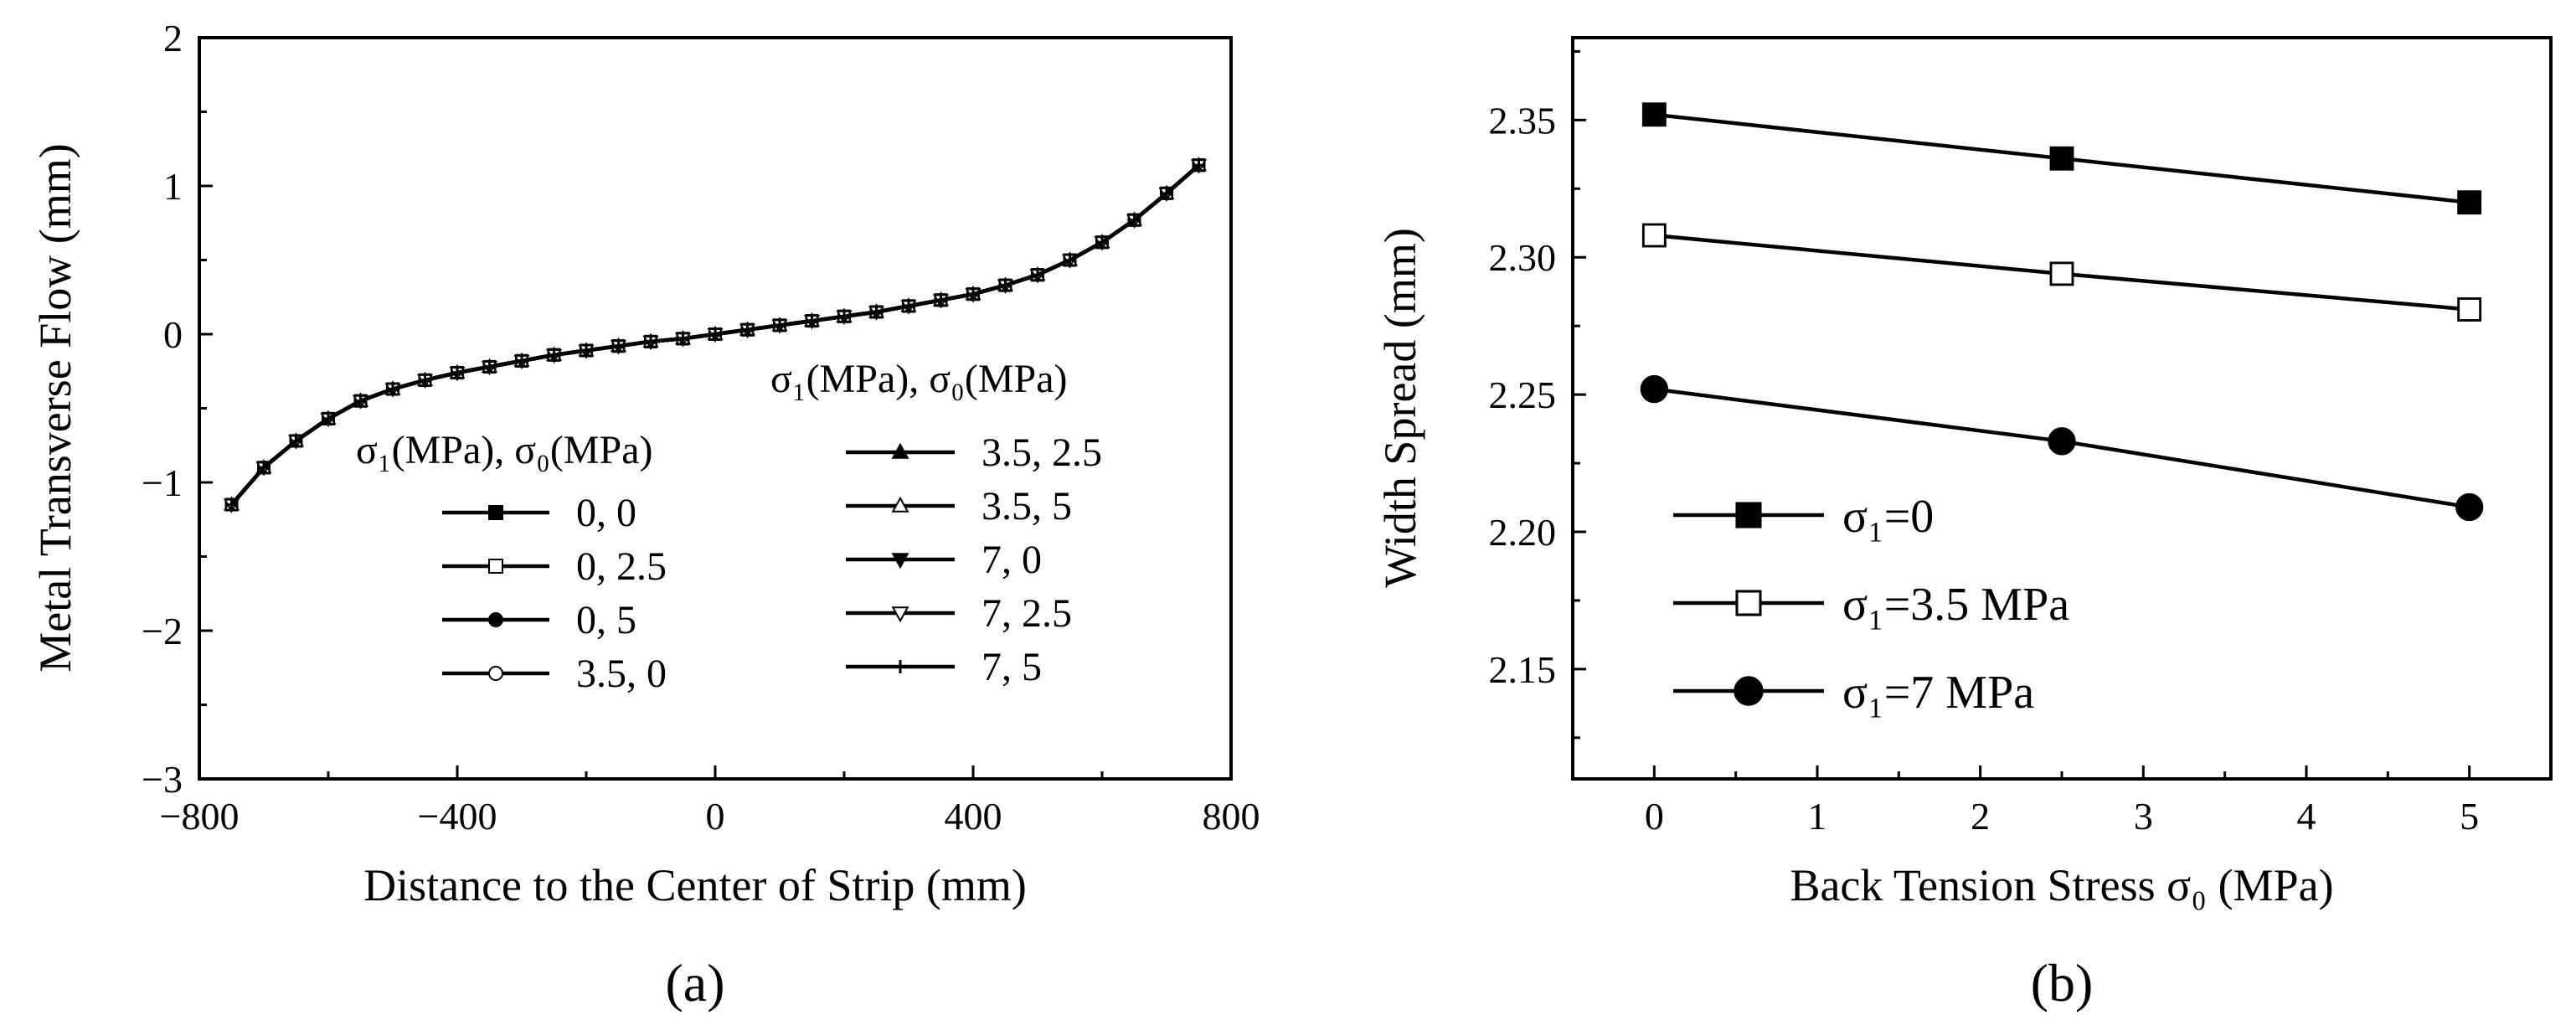  I want to click on chart-a-series, so click(715, 335).